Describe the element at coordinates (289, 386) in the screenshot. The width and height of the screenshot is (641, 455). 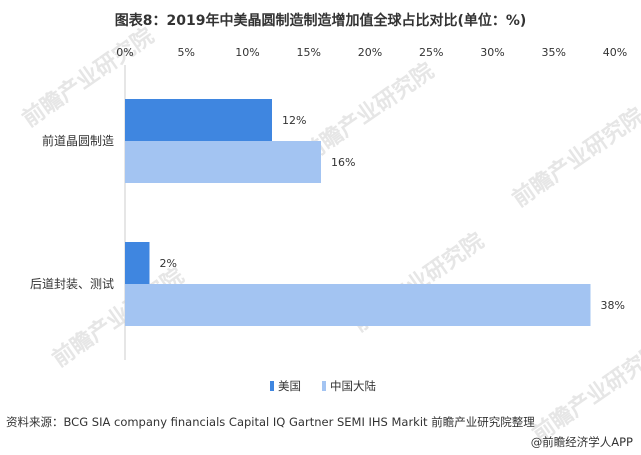
I see `legend-label: 美国` at that location.